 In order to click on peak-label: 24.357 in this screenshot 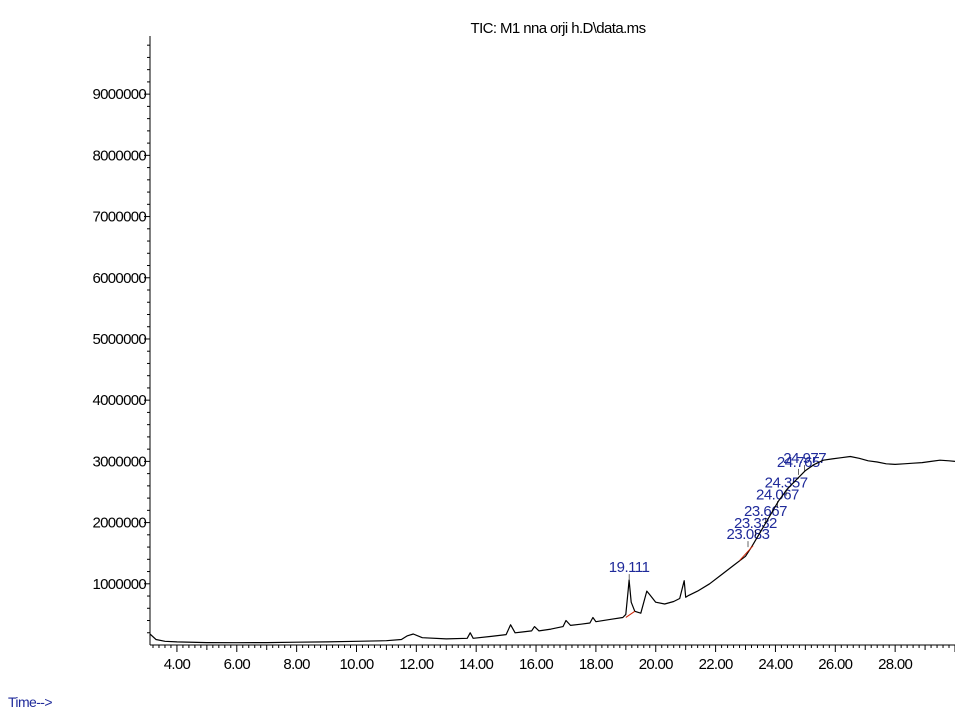, I will do `click(786, 483)`.